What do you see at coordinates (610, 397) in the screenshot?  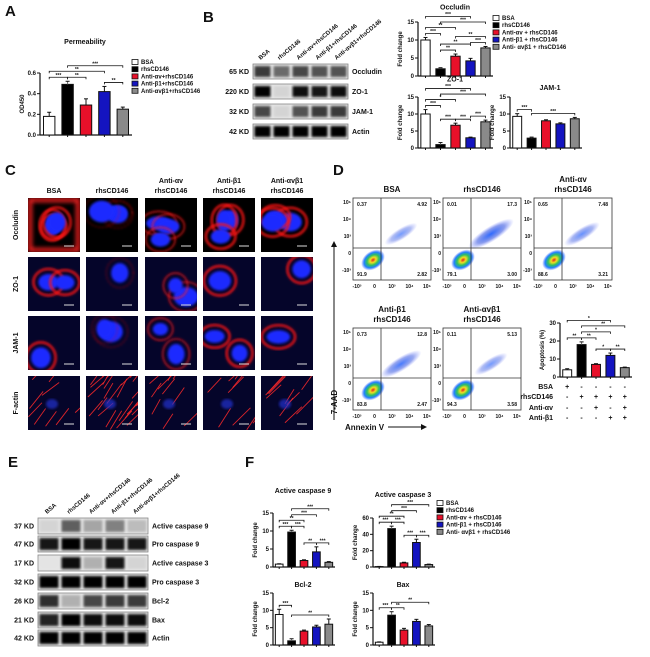 I see `treatment-sign: +` at bounding box center [610, 397].